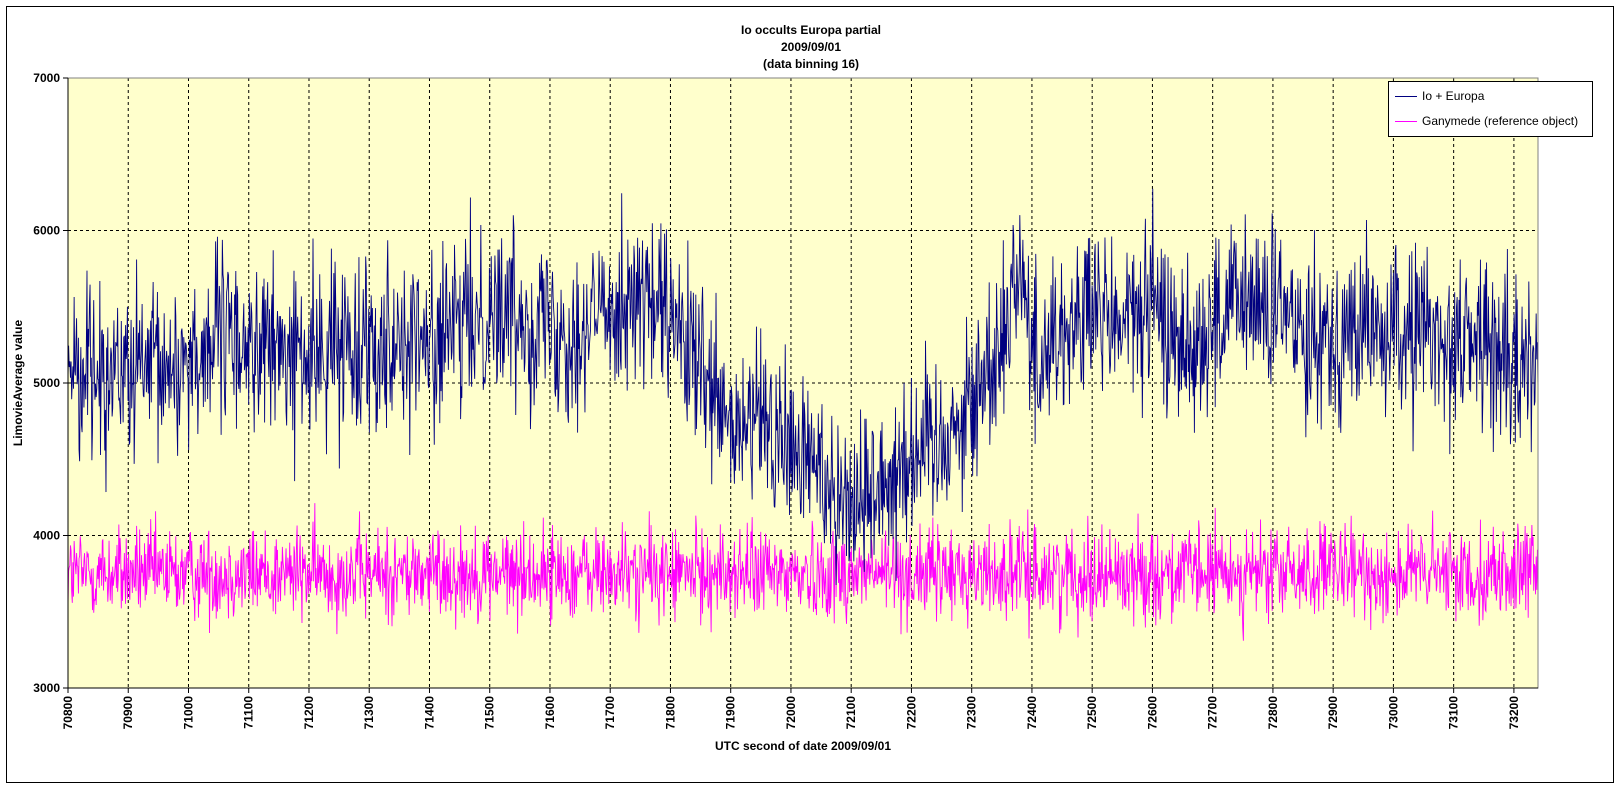 The image size is (1622, 791). Describe the element at coordinates (1453, 96) in the screenshot. I see `legend-label-io-europa: Io + Europa` at that location.